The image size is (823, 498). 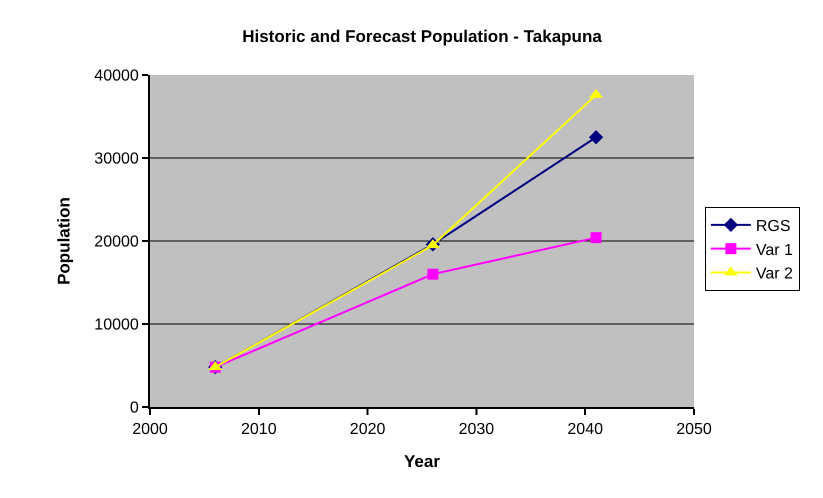 I want to click on y-tick-label: 20000, so click(x=116, y=242).